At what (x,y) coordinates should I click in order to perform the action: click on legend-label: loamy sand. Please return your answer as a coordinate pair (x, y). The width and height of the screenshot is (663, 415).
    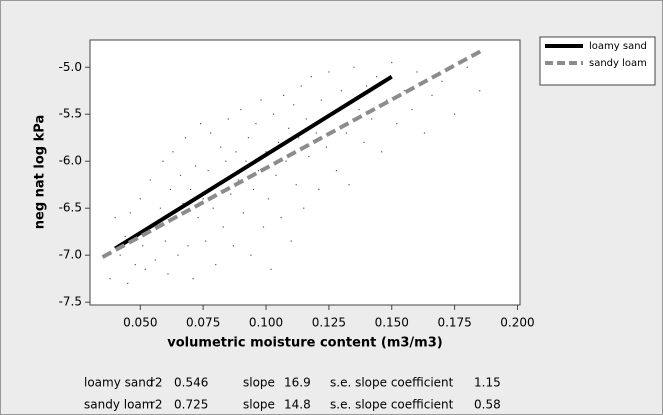
    Looking at the image, I should click on (618, 46).